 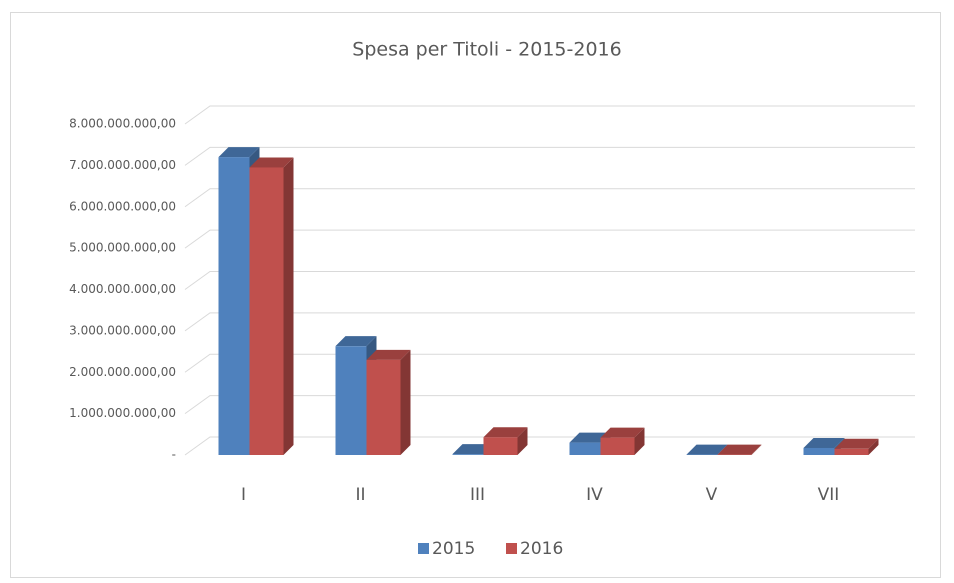 I want to click on y-tick-label: 3.000.000.000,00, so click(x=122, y=330).